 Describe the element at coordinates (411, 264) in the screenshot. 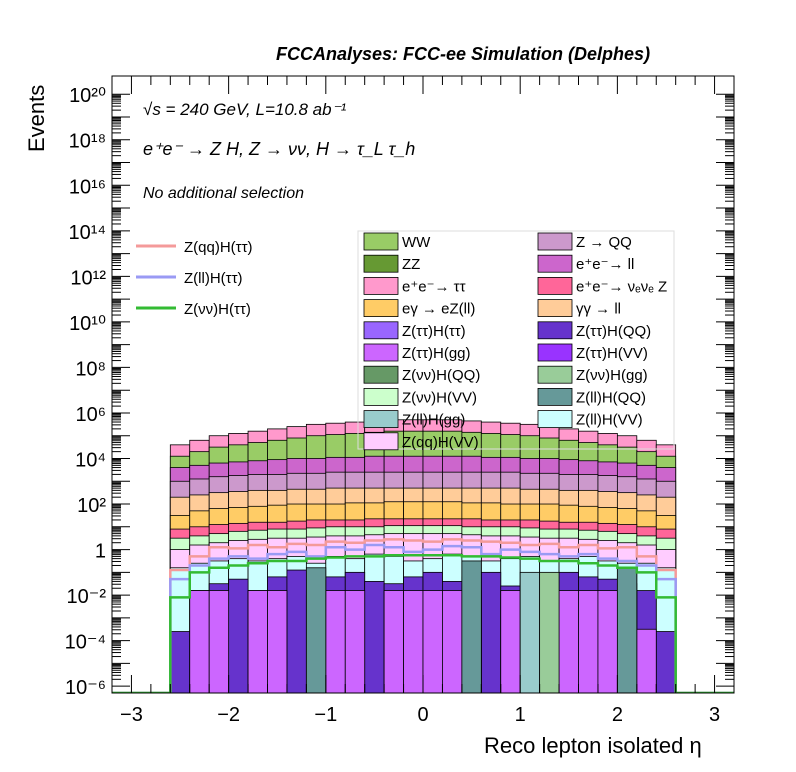

I see `legend-entry-label: ZZ` at that location.